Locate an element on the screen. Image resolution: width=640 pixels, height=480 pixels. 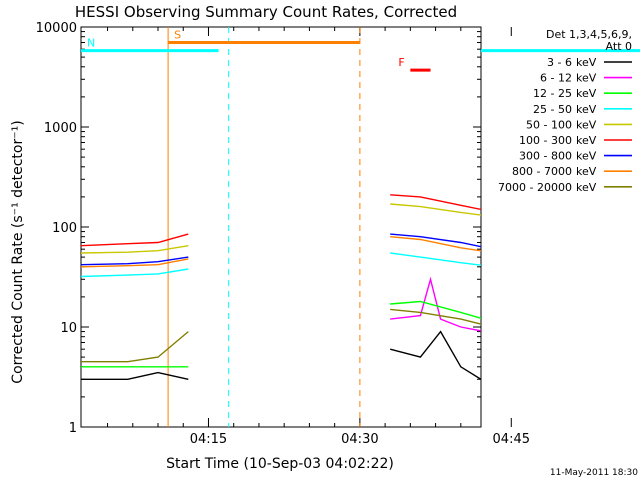
legend-range: 100 - 300 is located at coordinates (545, 140).